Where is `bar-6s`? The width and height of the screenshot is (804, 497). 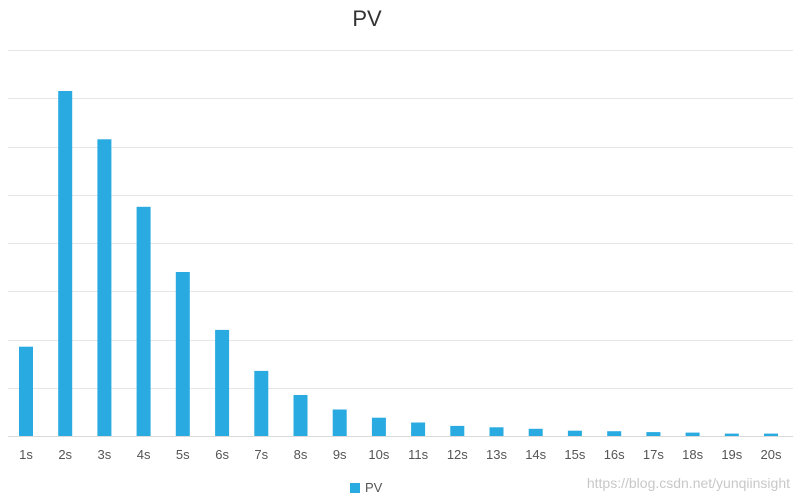 bar-6s is located at coordinates (222, 382).